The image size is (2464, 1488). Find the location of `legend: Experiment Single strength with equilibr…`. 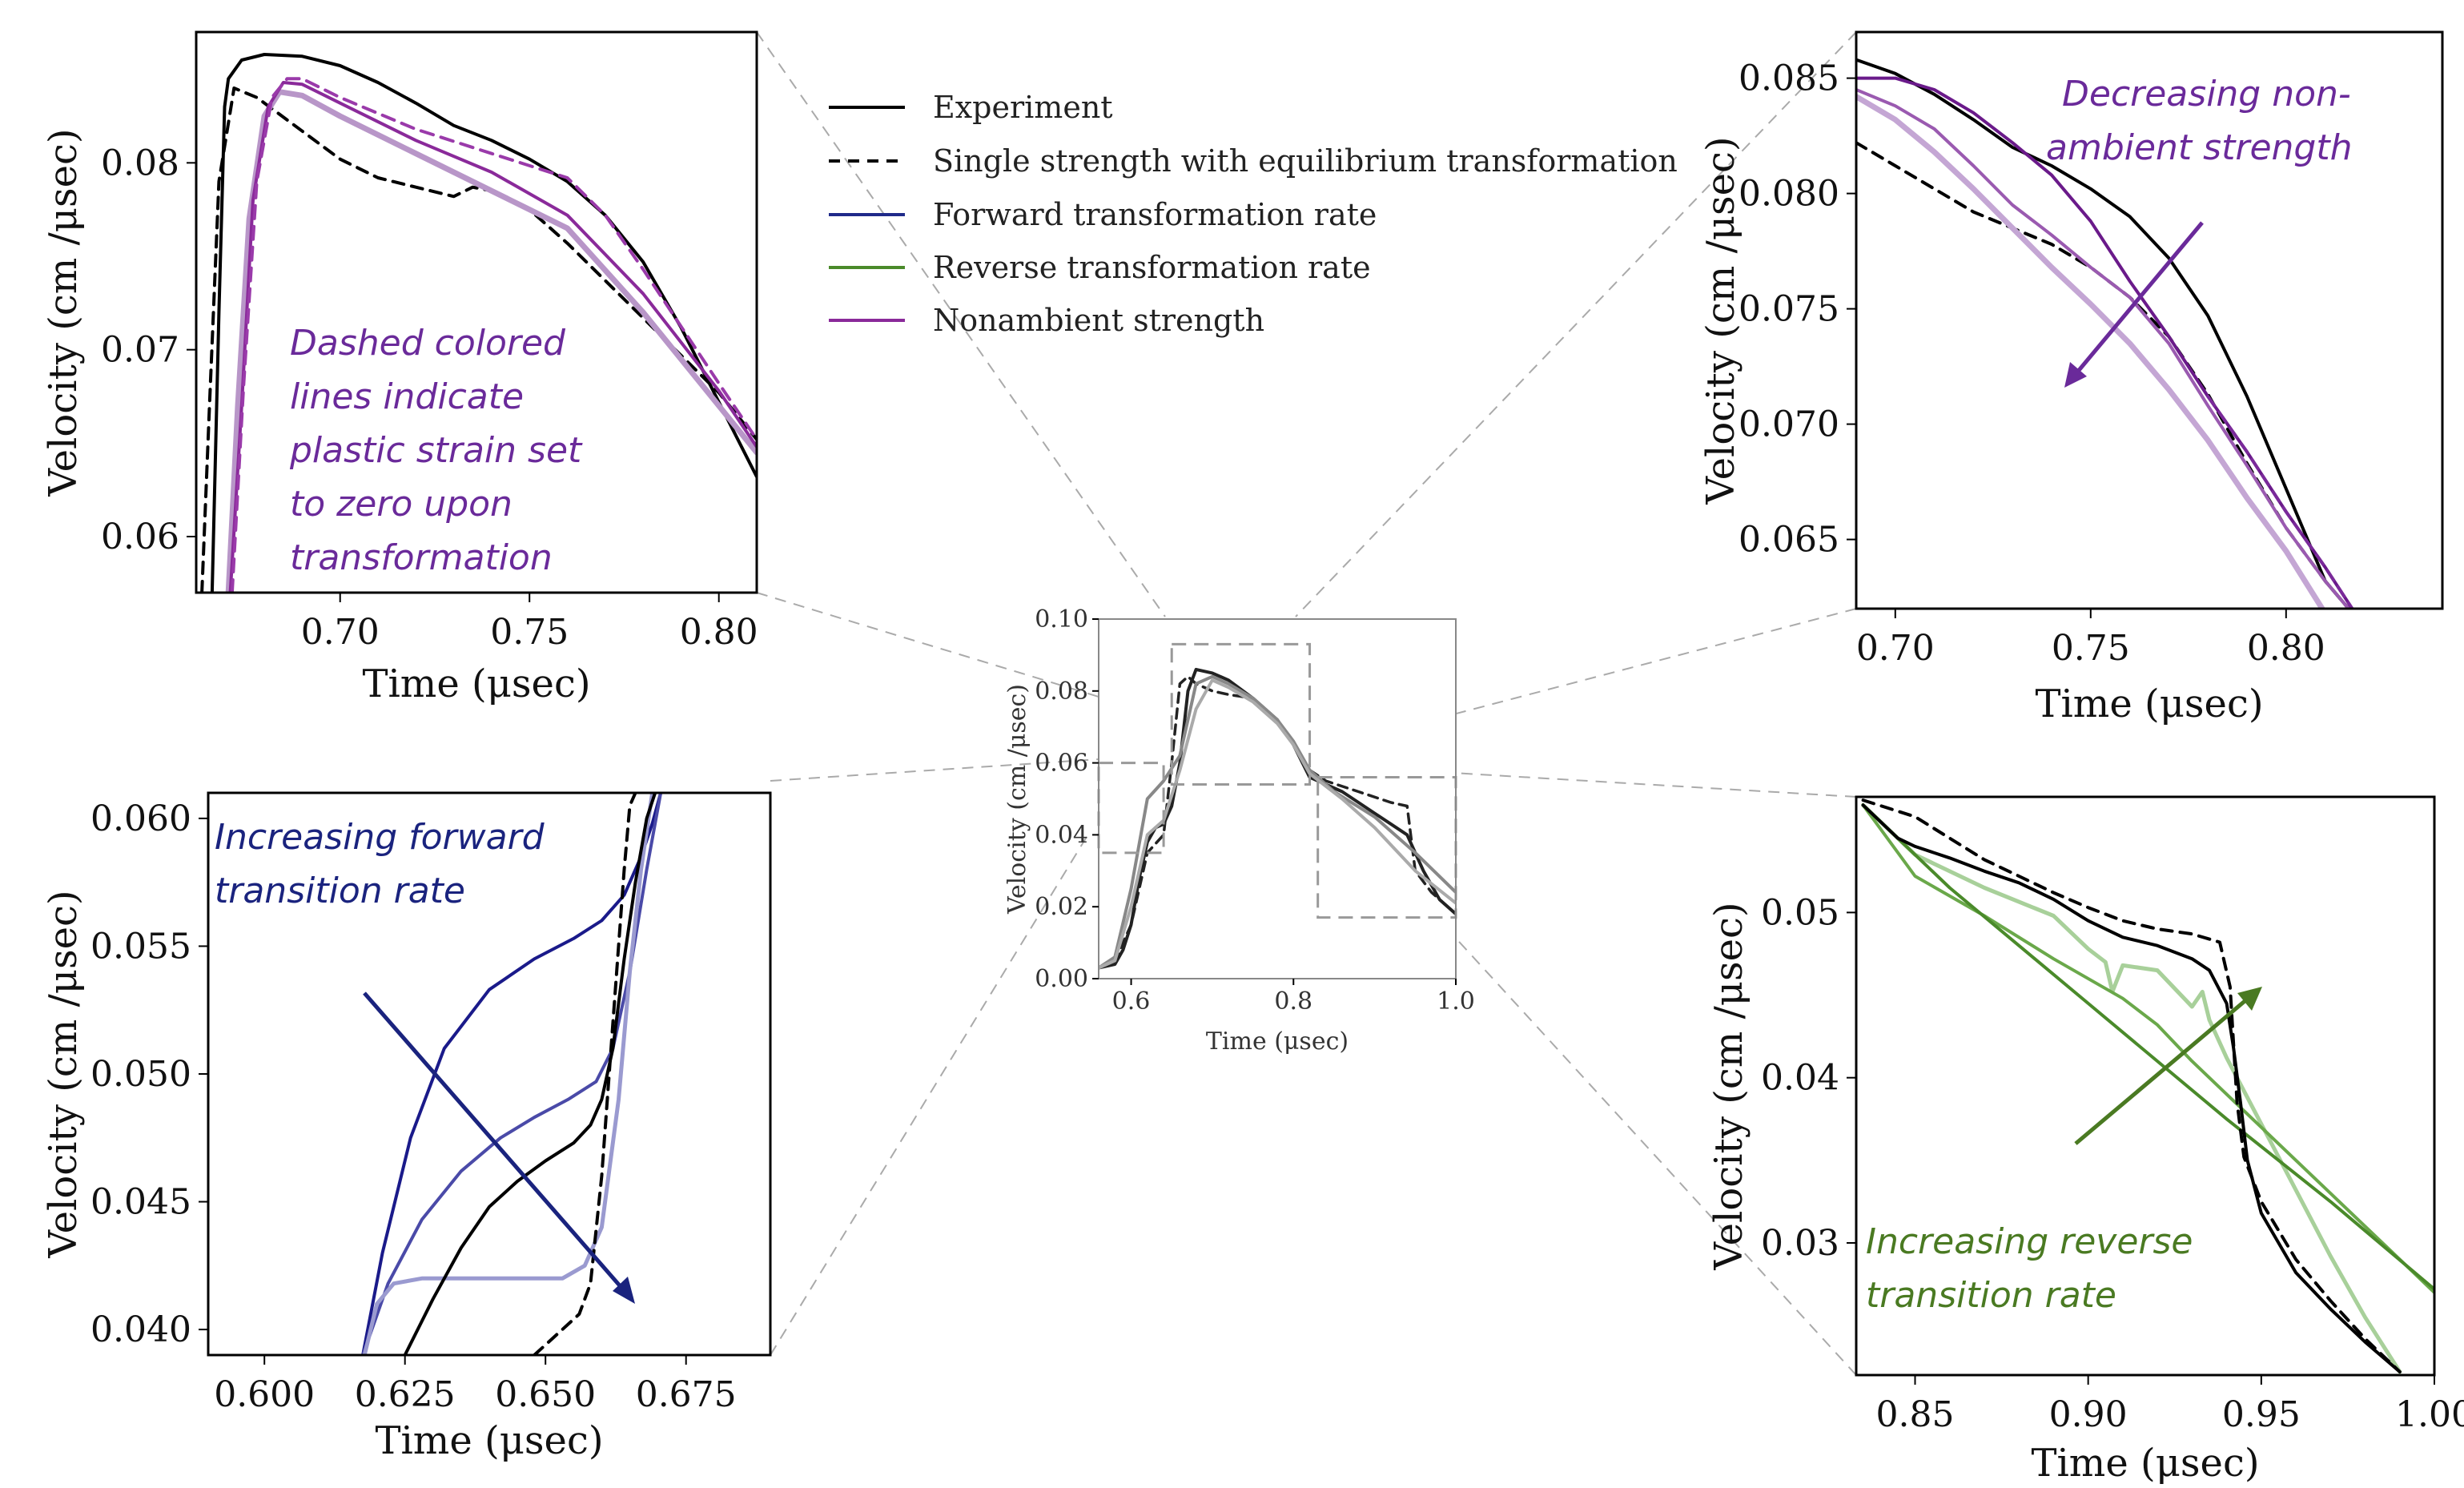

legend: Experiment Single strength with equilibr… is located at coordinates (1253, 214).